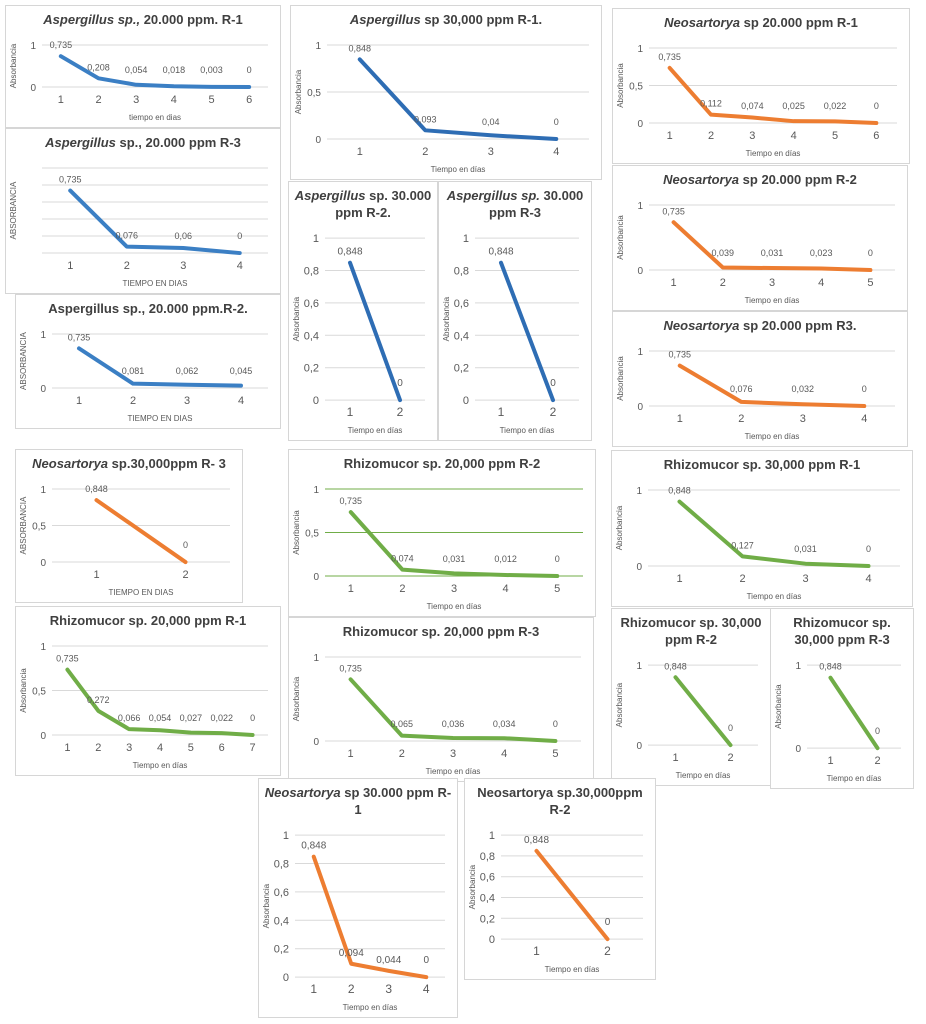 This screenshot has width=926, height=1024. What do you see at coordinates (802, 389) in the screenshot?
I see `data-label: 0,032` at bounding box center [802, 389].